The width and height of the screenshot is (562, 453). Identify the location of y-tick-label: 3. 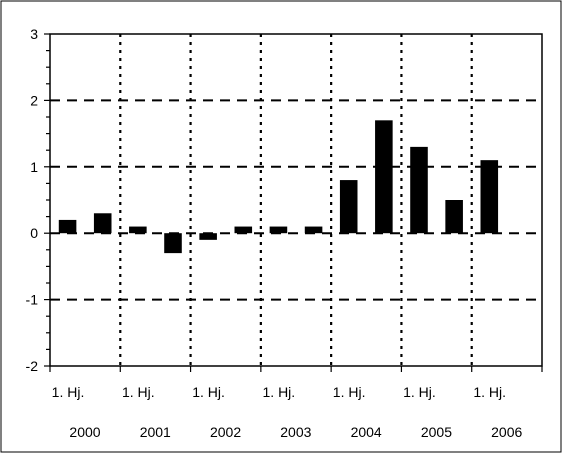
(34, 34).